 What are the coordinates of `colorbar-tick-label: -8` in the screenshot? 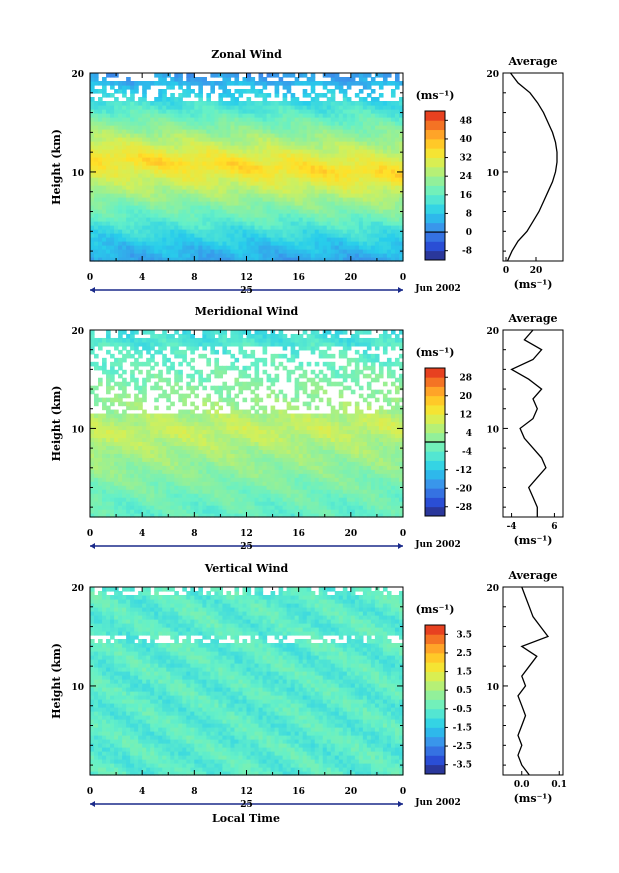 It's located at (467, 252).